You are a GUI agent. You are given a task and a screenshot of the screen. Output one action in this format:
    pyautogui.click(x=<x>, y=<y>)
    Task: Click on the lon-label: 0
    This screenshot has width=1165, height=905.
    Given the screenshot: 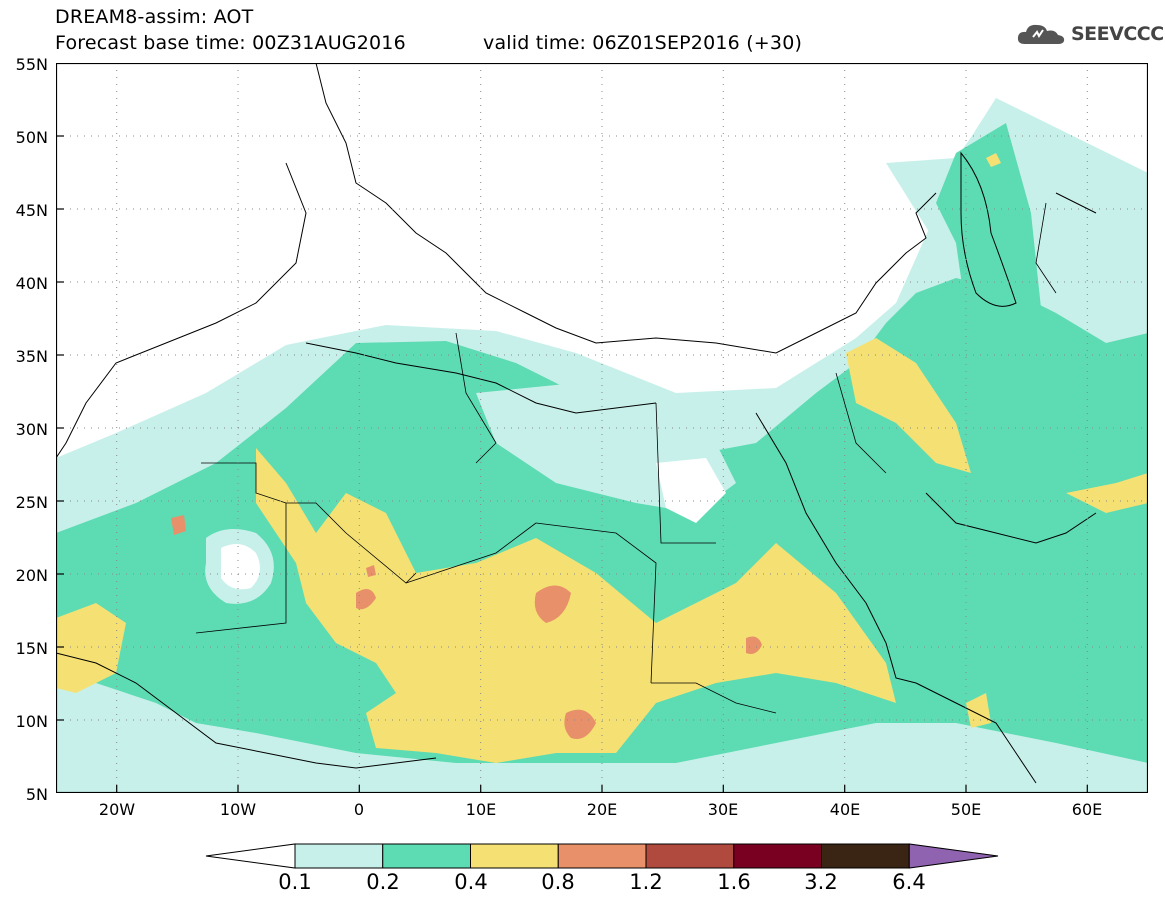 What is the action you would take?
    pyautogui.click(x=359, y=809)
    